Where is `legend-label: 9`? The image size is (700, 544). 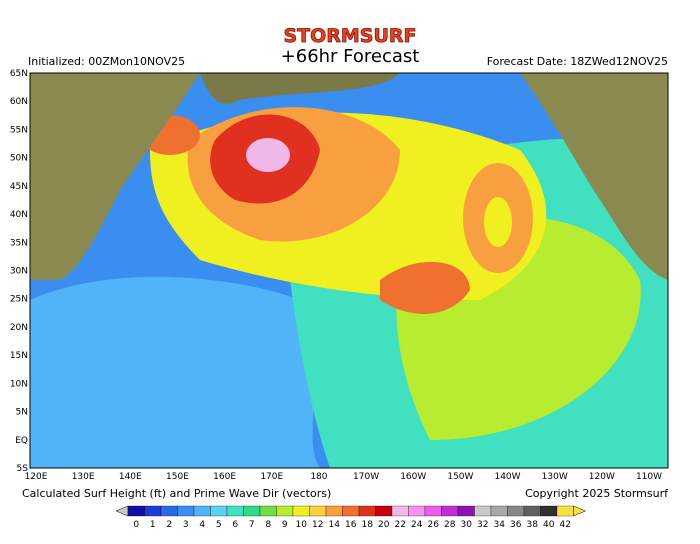 legend-label: 9 is located at coordinates (285, 525).